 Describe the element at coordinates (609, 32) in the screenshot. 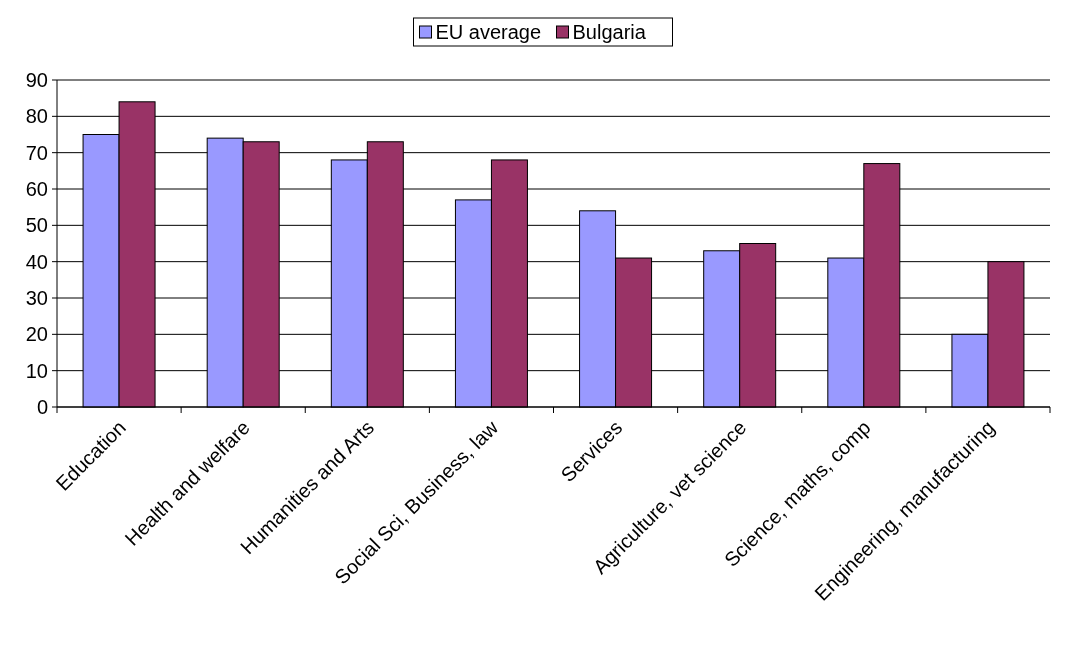

I see `legend-label: Bulgaria` at that location.